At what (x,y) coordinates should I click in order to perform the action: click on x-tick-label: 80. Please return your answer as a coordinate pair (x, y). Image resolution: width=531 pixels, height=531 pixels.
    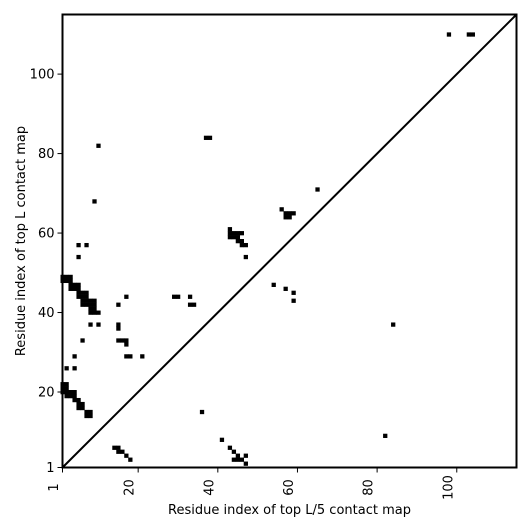
    Looking at the image, I should click on (369, 487).